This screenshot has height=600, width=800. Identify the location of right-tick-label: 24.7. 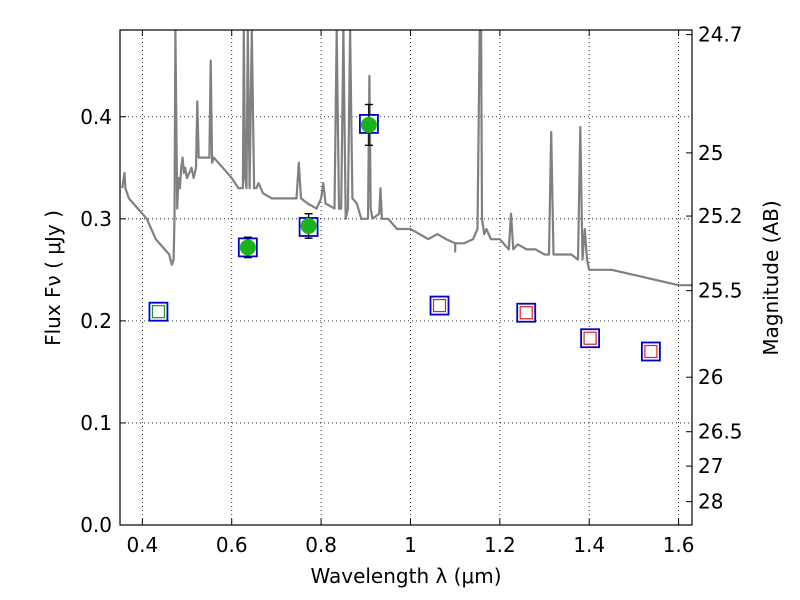
(720, 35).